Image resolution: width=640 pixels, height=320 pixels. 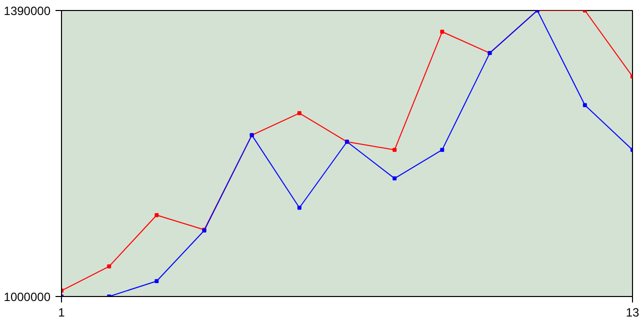 I want to click on x-tick-label: 13, so click(x=633, y=313).